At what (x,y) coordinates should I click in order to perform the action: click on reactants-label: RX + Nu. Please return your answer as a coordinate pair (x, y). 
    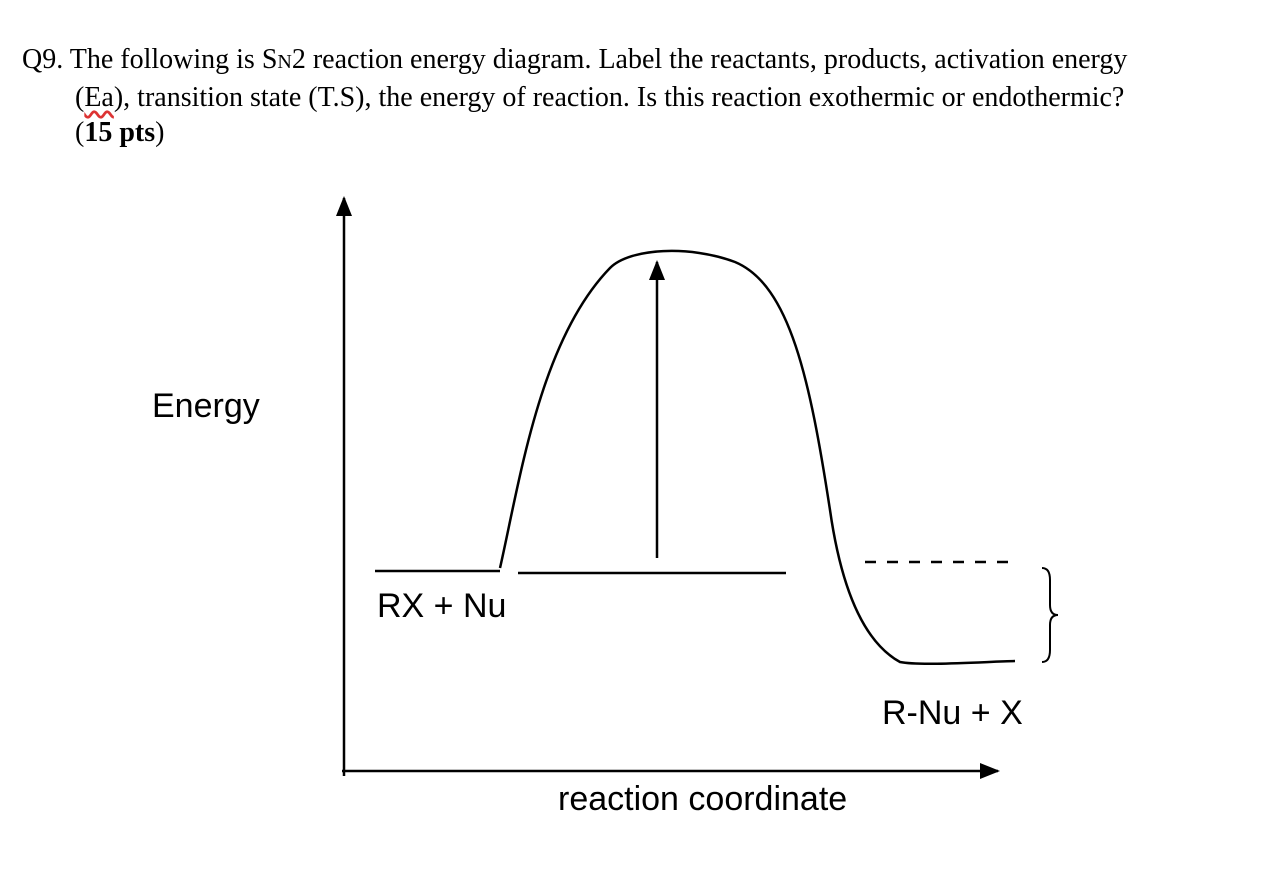
    Looking at the image, I should click on (441, 606).